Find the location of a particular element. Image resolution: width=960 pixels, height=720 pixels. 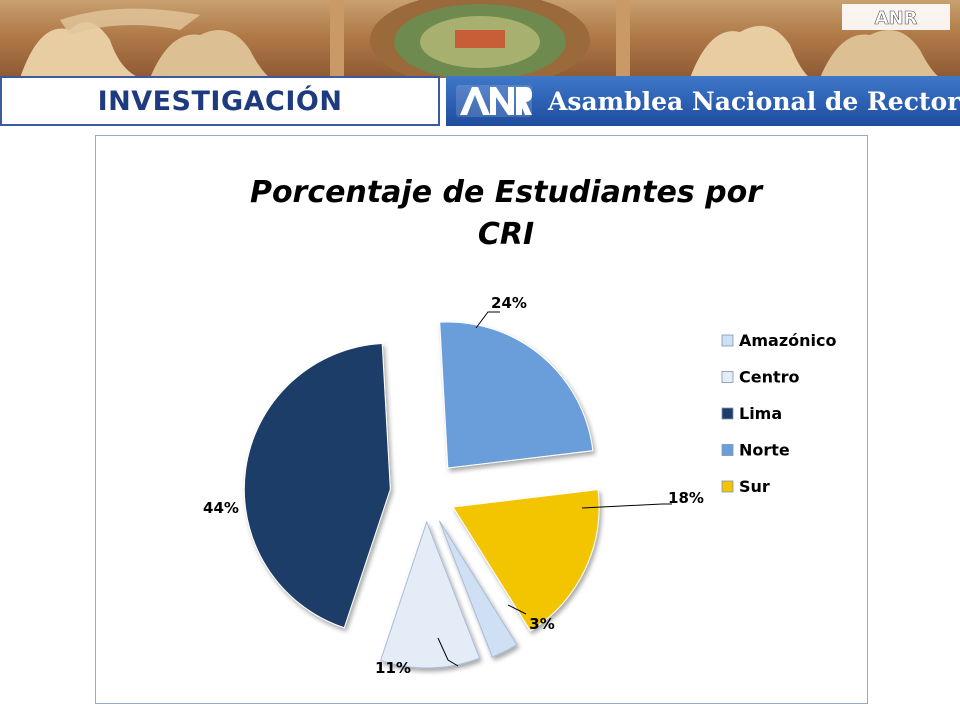

pie-slice-sur is located at coordinates (526, 560).